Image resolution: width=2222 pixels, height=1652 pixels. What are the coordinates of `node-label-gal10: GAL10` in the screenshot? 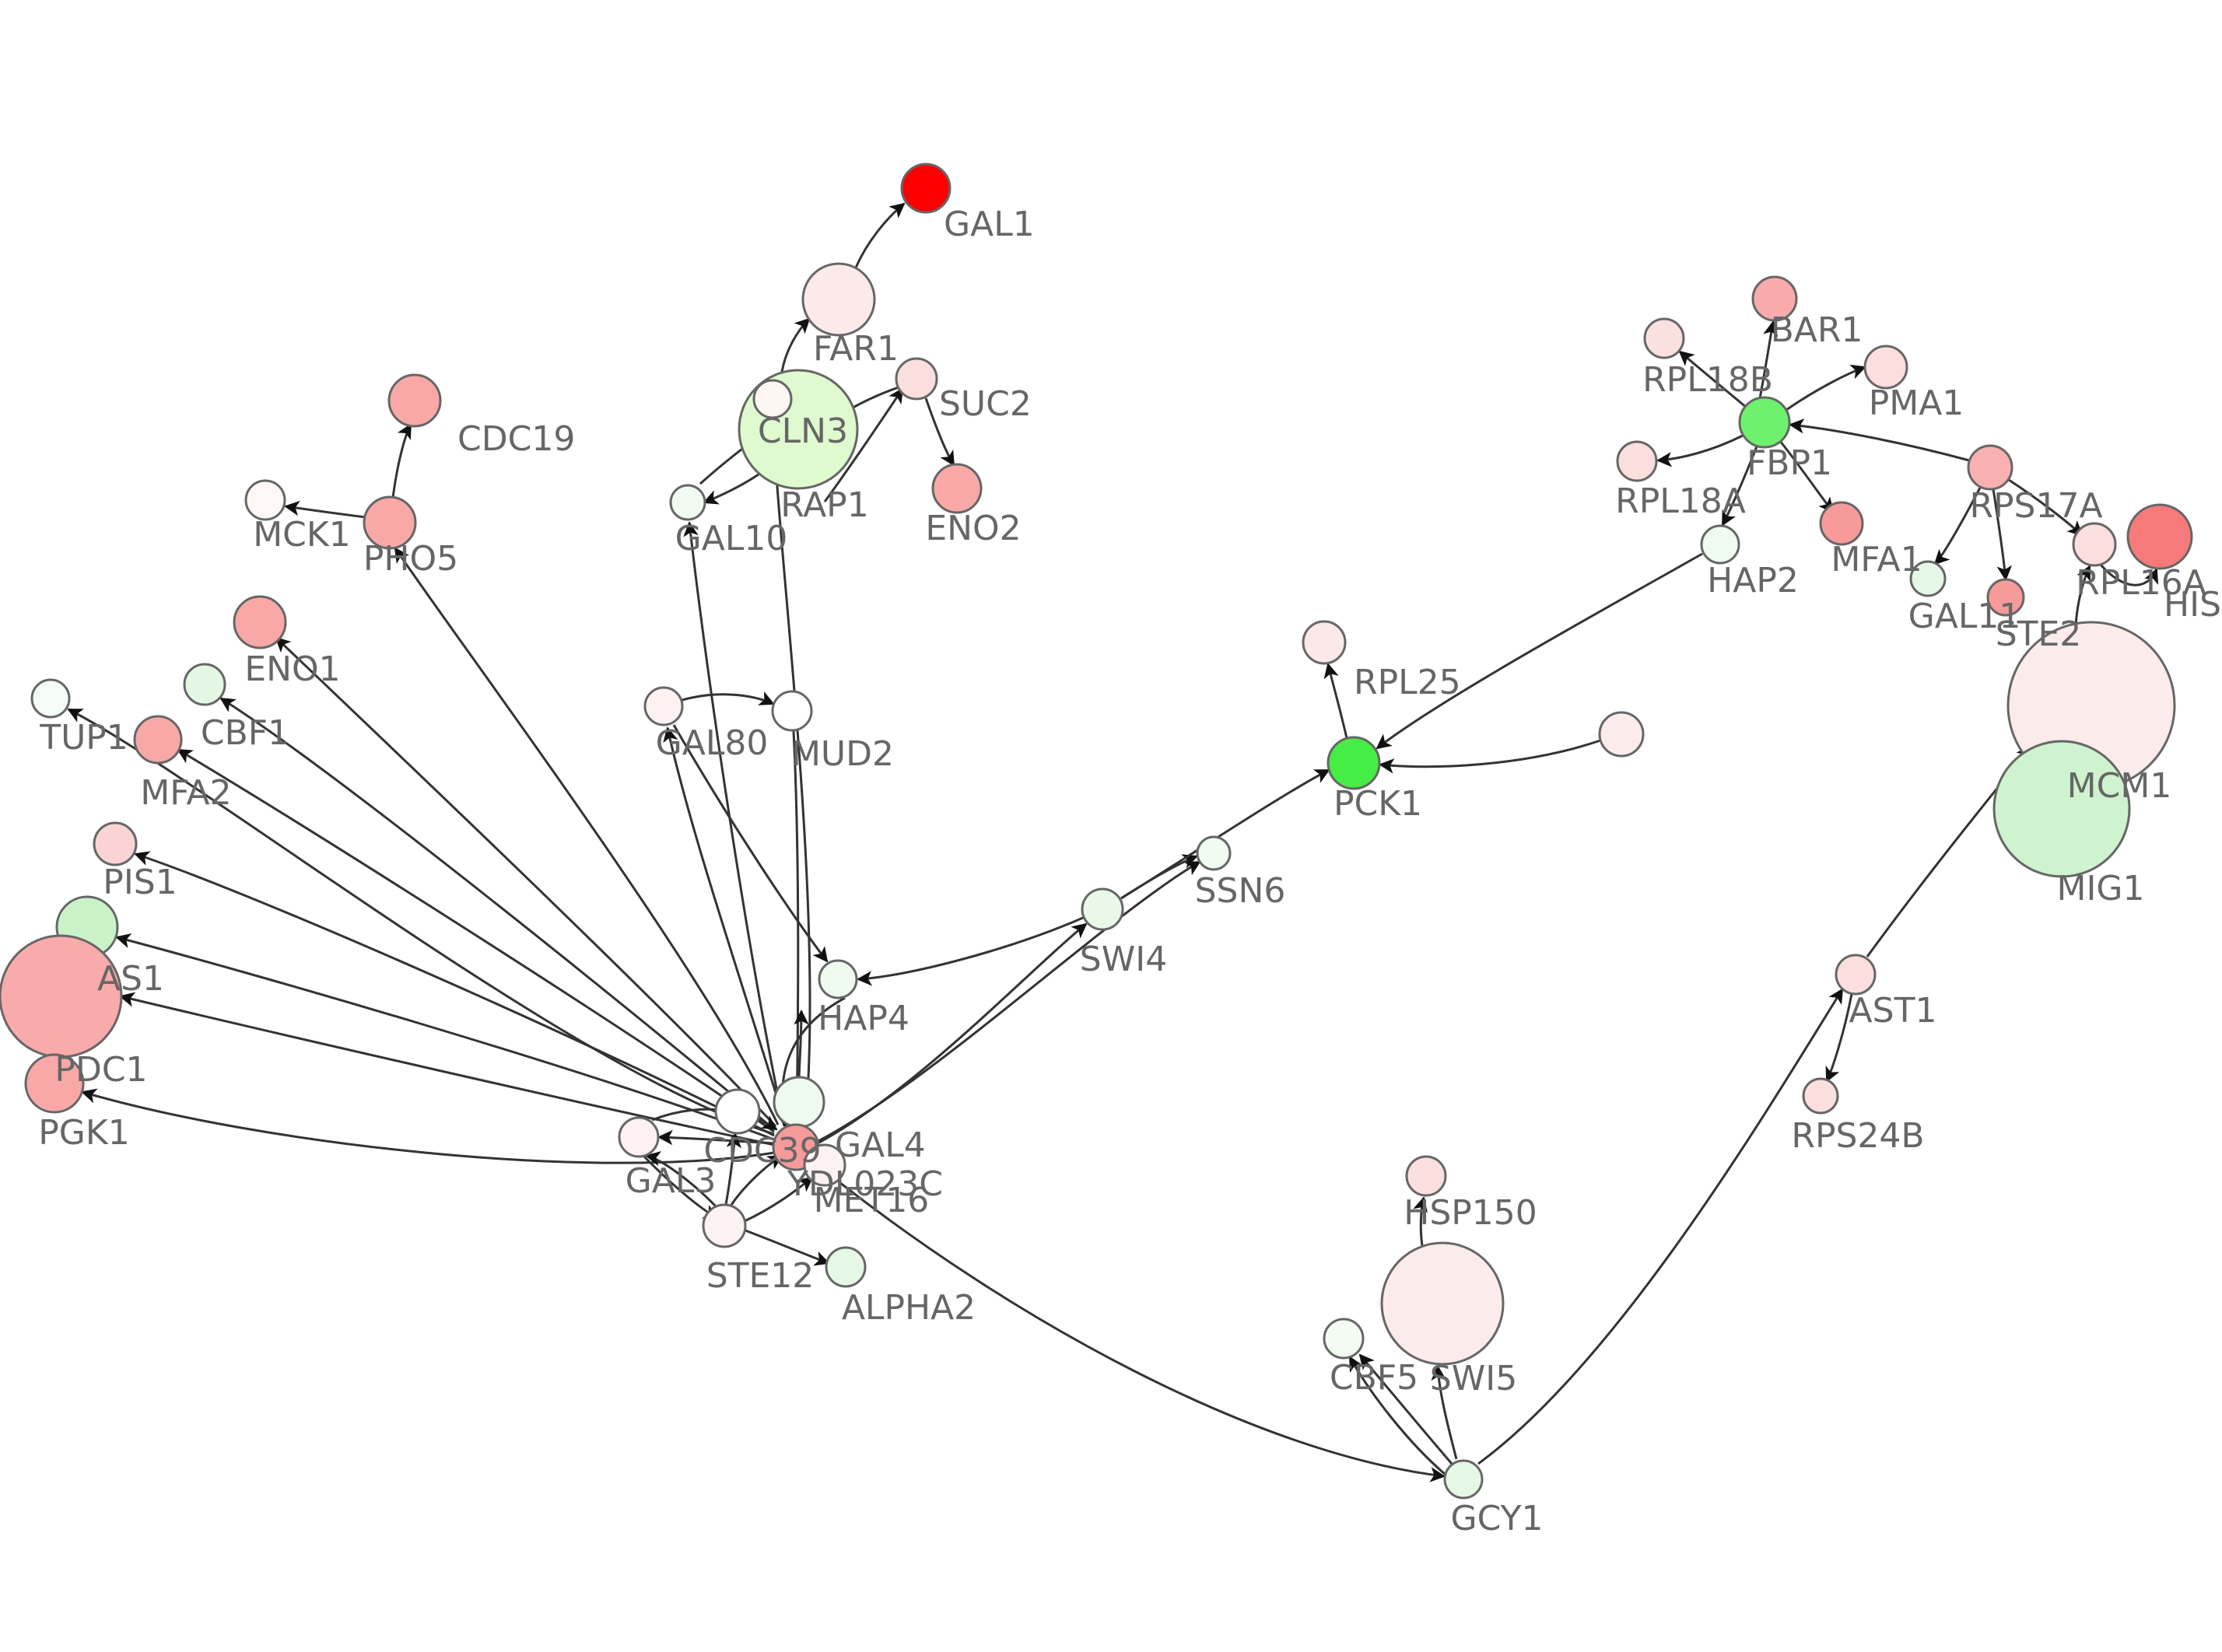 It's located at (731, 538).